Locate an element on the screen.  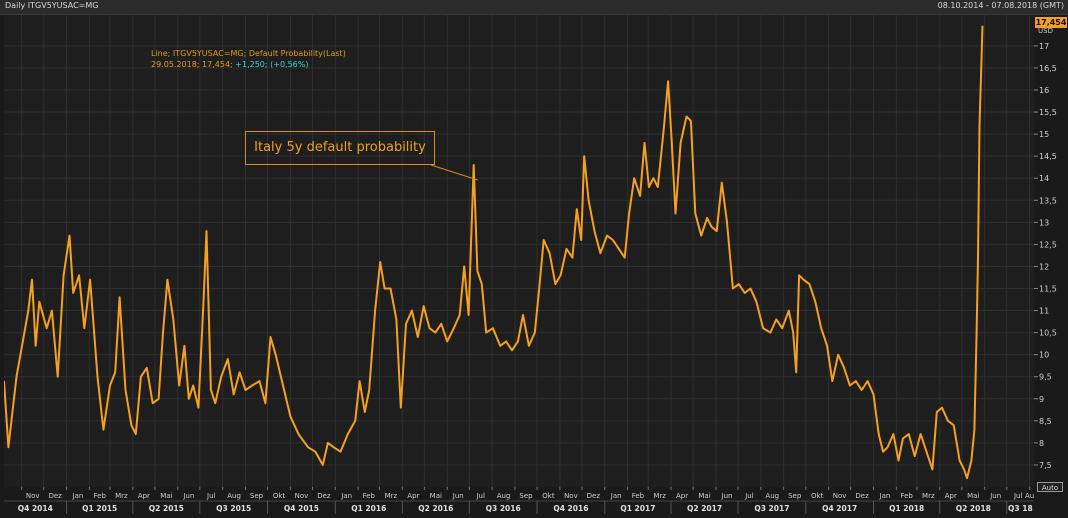
month-label: Sep is located at coordinates (795, 496).